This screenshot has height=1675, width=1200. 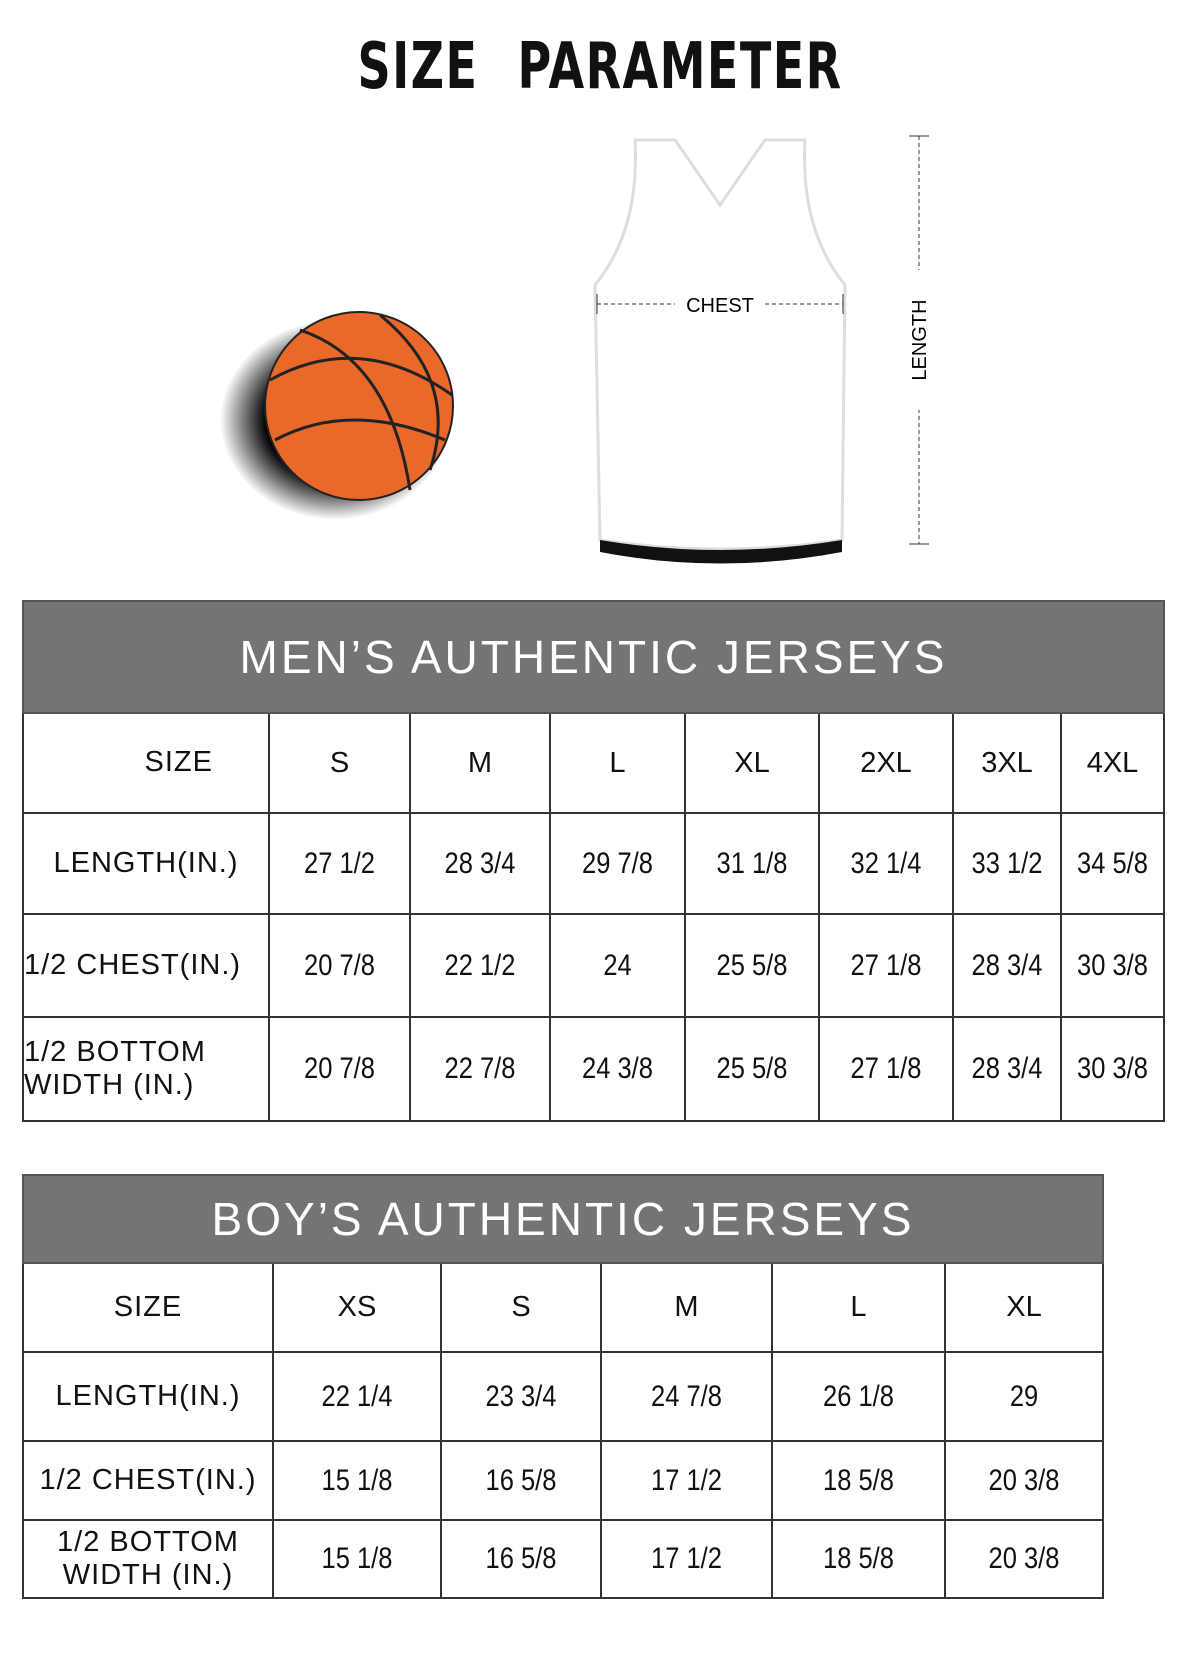 What do you see at coordinates (593, 657) in the screenshot?
I see `mens-table-heading: MEN’S AUTHENTIC JERSEYS` at bounding box center [593, 657].